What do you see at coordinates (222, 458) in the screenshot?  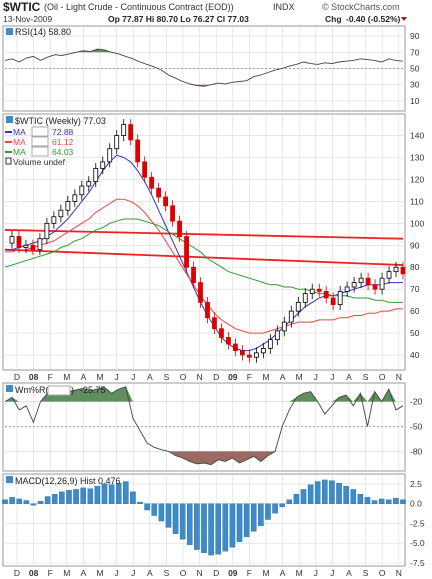 I see `wpr-oversold-fill` at bounding box center [222, 458].